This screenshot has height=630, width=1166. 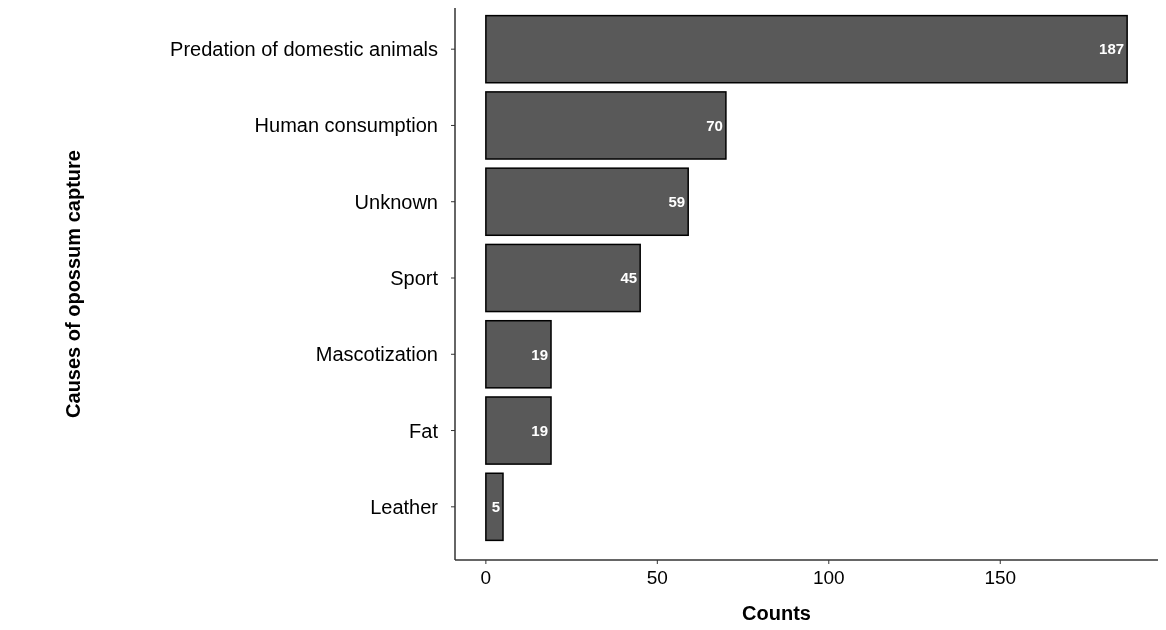 I want to click on data-label: 59, so click(x=677, y=201).